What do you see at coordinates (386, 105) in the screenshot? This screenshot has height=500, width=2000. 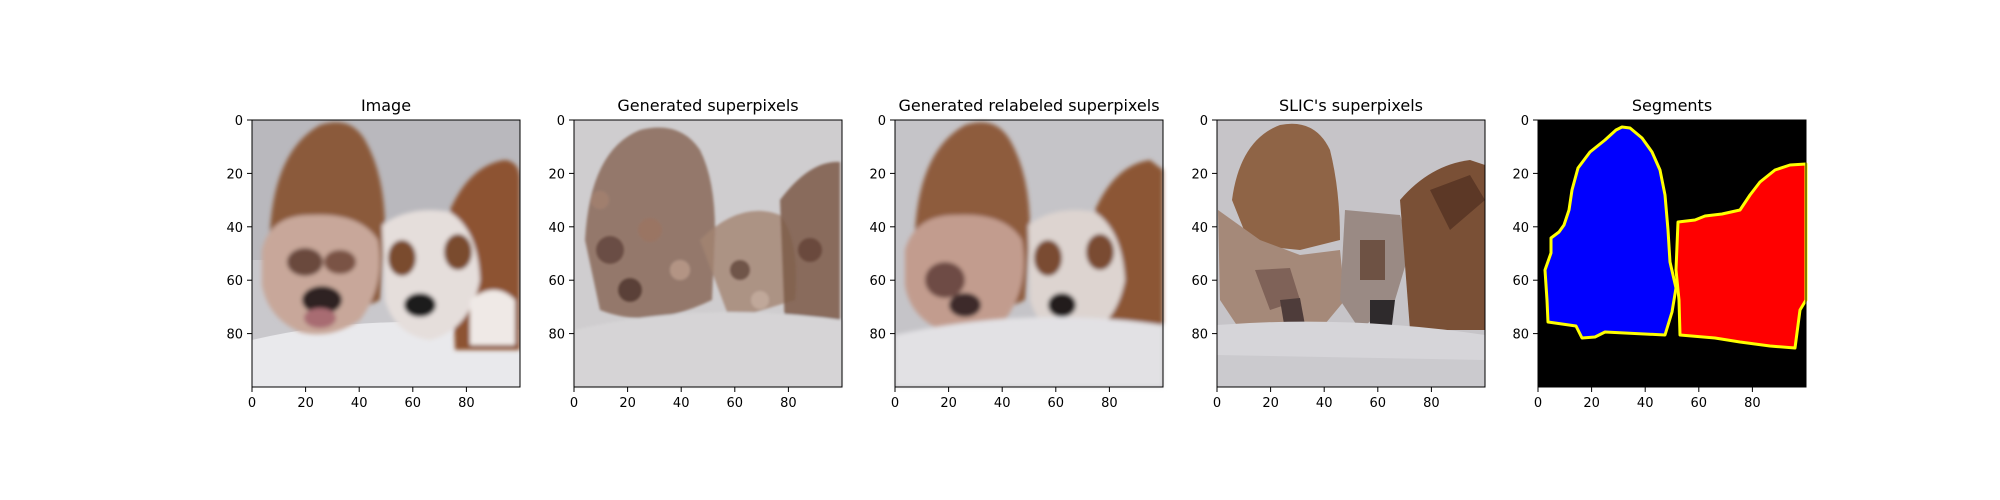 I see `panel-title: Image` at bounding box center [386, 105].